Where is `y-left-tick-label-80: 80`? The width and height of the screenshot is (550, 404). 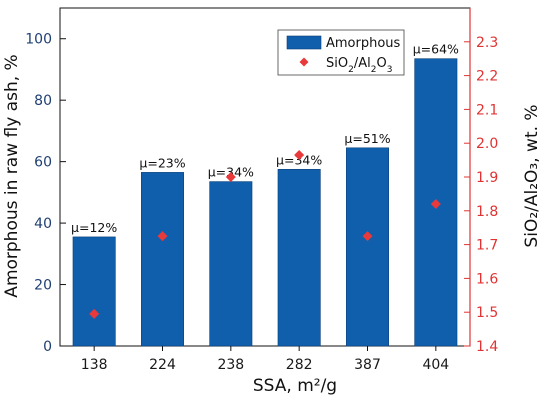 y-left-tick-label-80: 80 is located at coordinates (43, 101).